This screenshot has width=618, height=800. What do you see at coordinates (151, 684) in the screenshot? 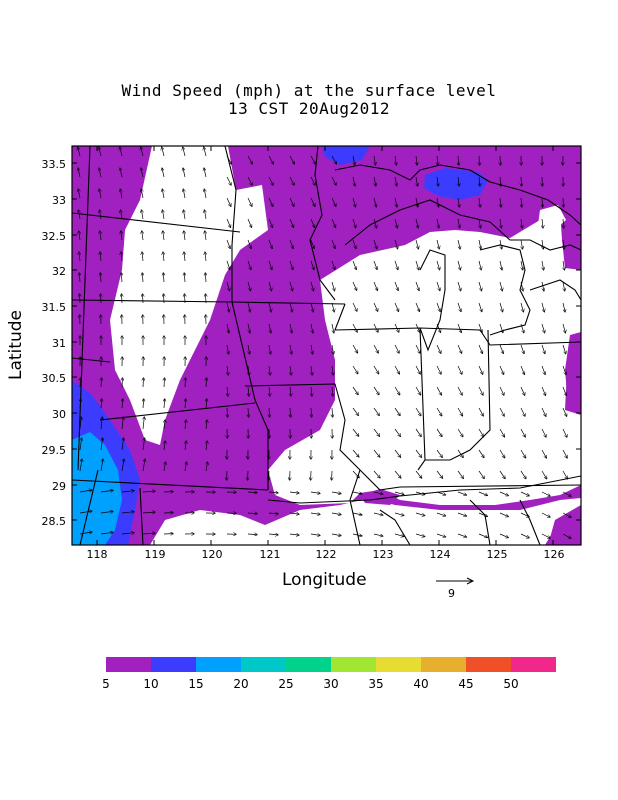
I see `colorbar-label: 10` at bounding box center [151, 684].